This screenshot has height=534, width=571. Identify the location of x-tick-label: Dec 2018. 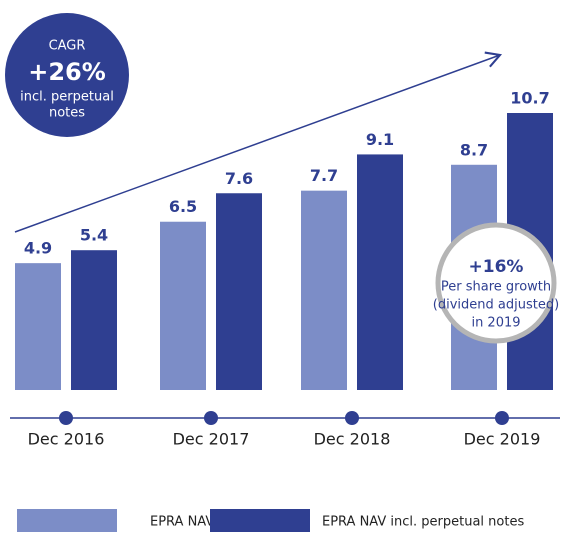
(352, 439).